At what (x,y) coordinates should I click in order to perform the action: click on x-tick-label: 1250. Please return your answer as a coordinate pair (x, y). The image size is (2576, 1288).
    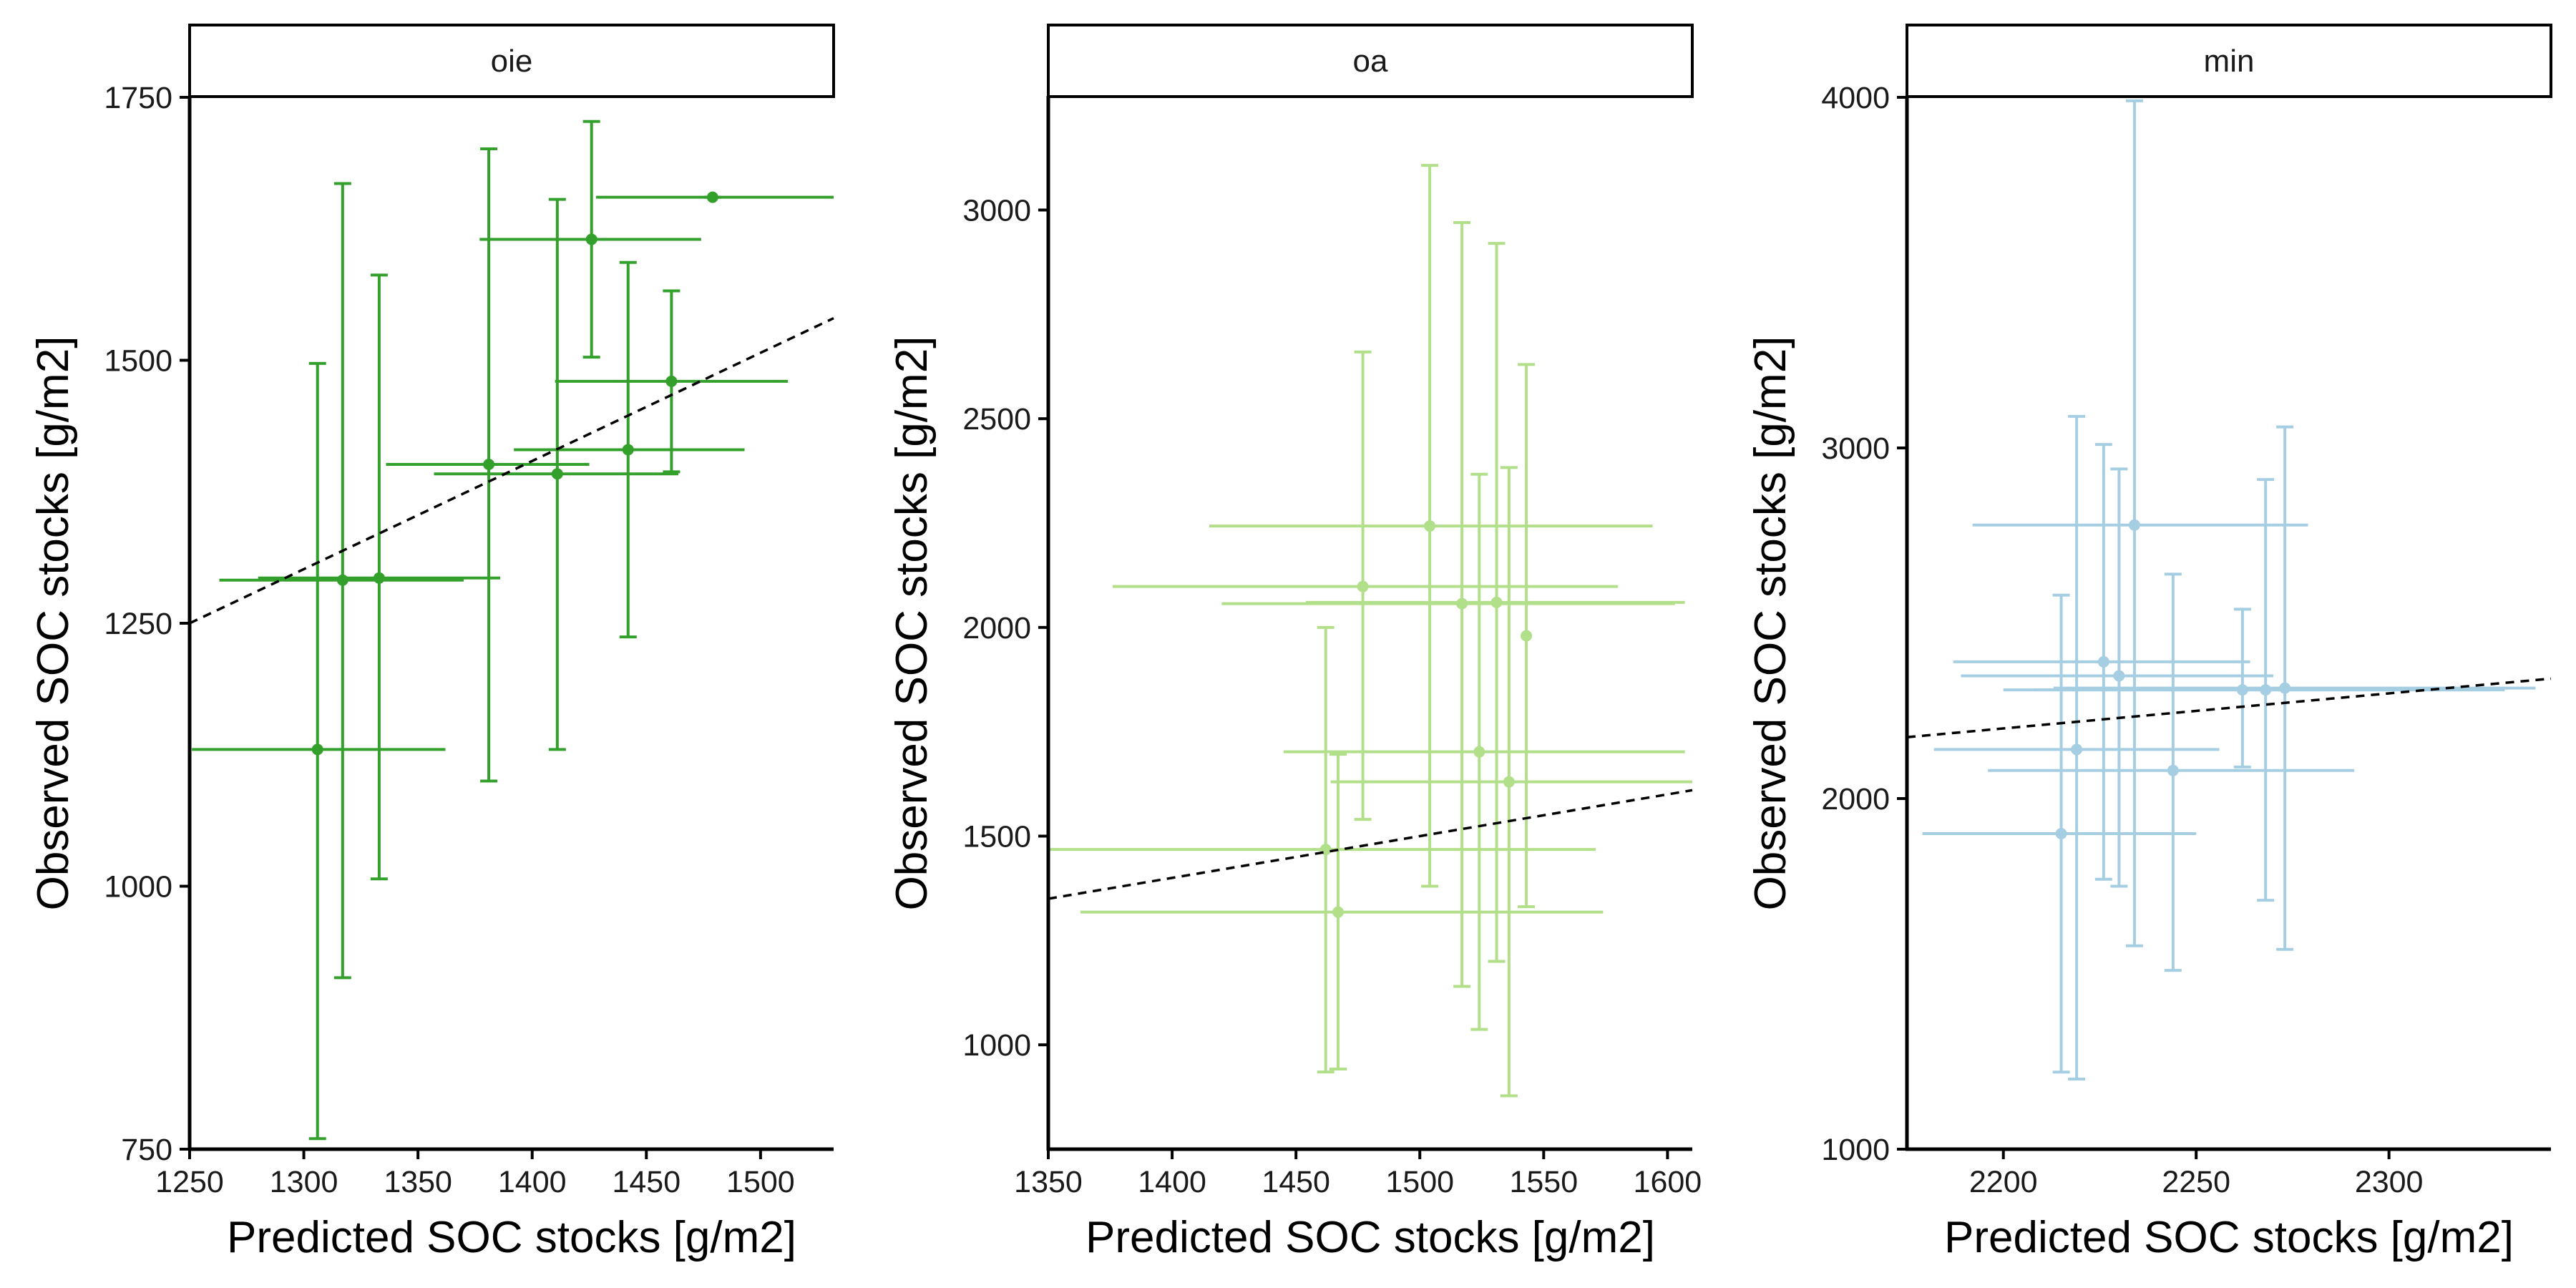
    Looking at the image, I should click on (189, 1182).